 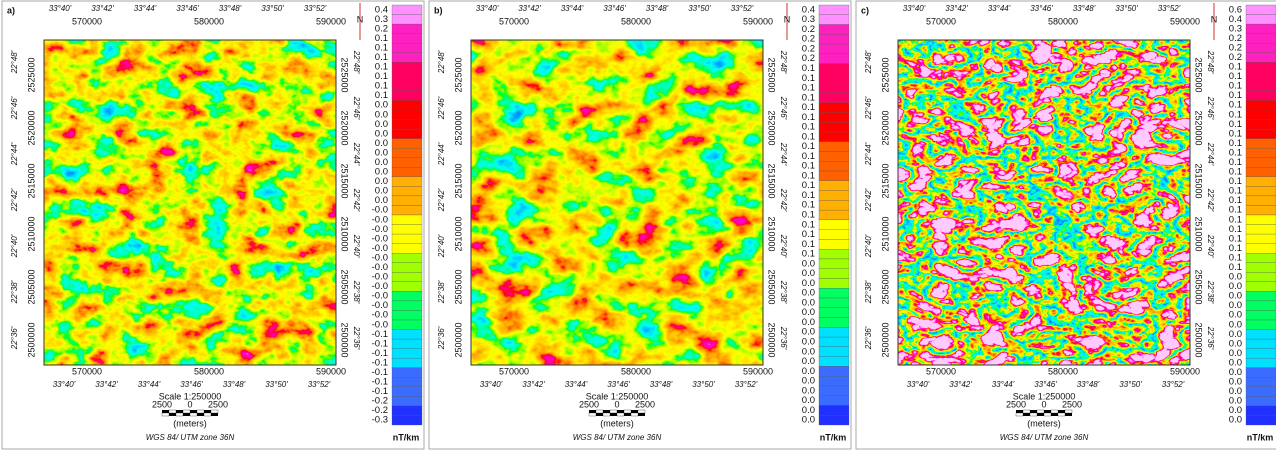 I want to click on right-northing-label: 2500000, so click(x=1199, y=339).